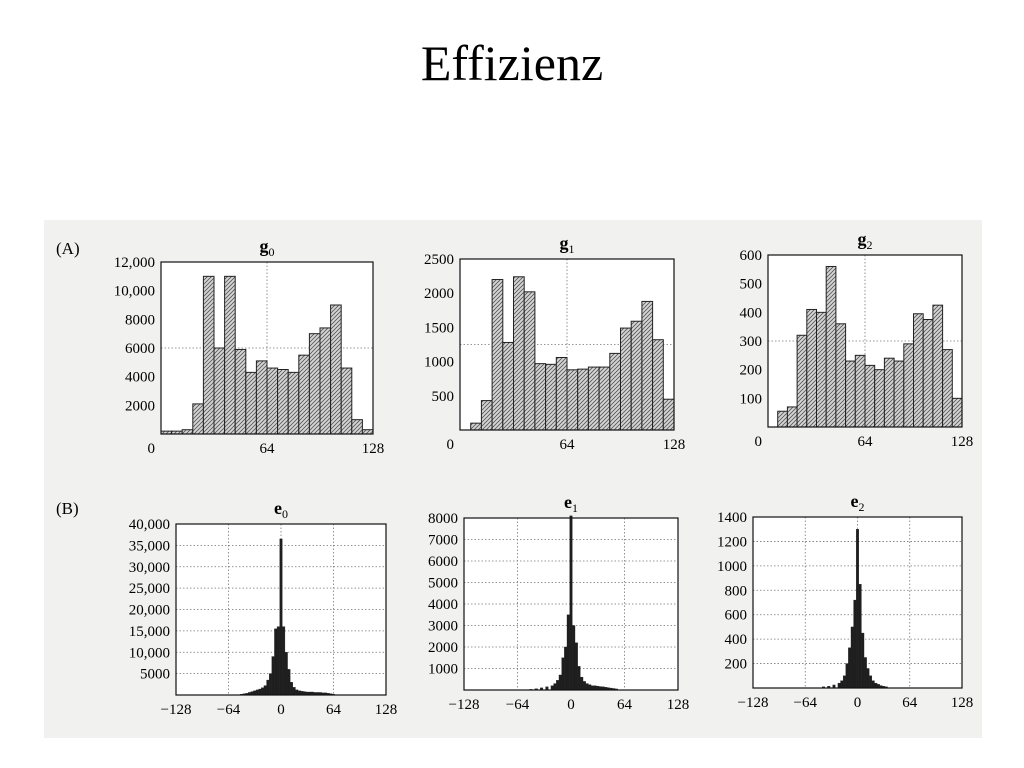  Describe the element at coordinates (443, 627) in the screenshot. I see `y-tick-label: 3000` at that location.